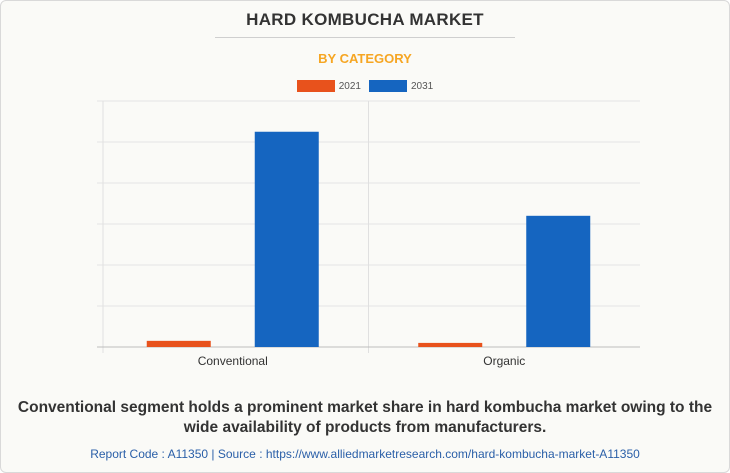 Image resolution: width=730 pixels, height=473 pixels. I want to click on x-tick-label: Organic, so click(504, 361).